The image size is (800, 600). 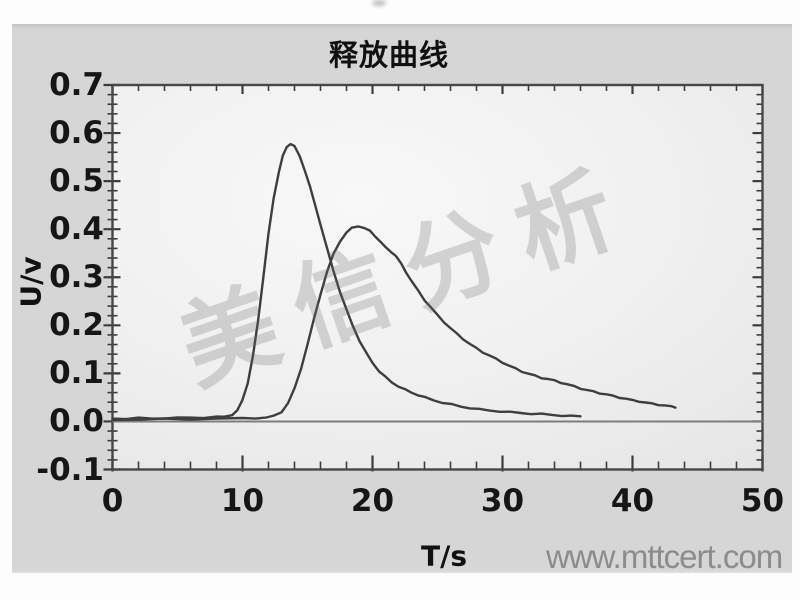 What do you see at coordinates (76, 421) in the screenshot?
I see `y-tick-label: 0.0` at bounding box center [76, 421].